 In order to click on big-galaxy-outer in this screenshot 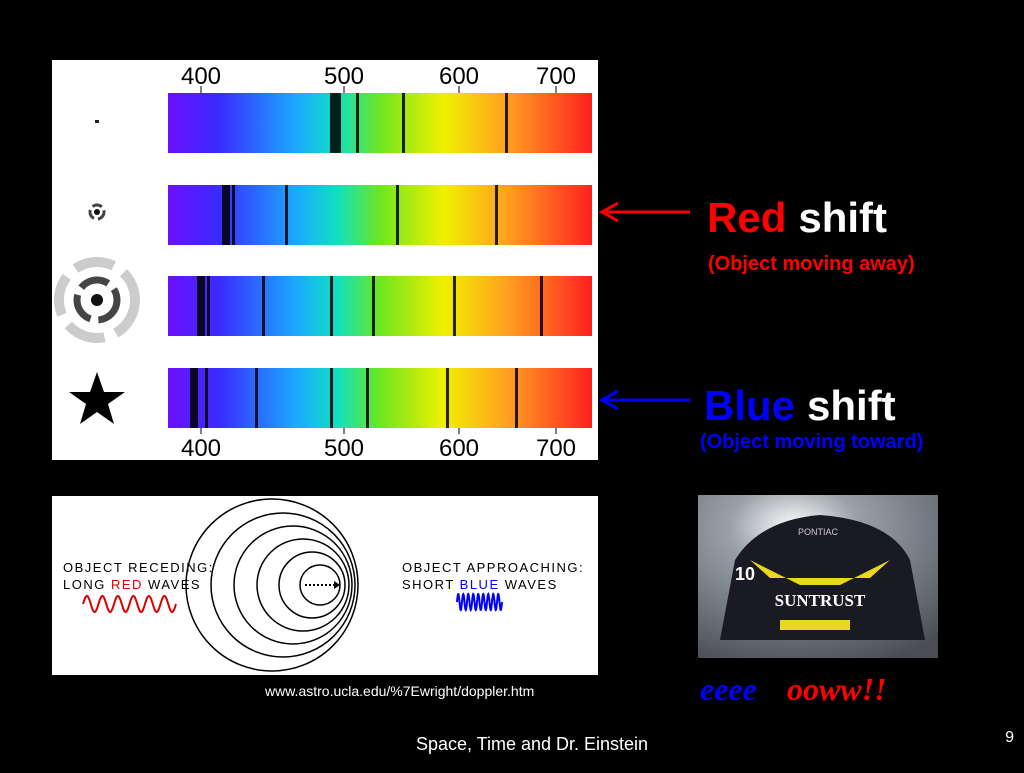, I will do `click(97, 300)`.